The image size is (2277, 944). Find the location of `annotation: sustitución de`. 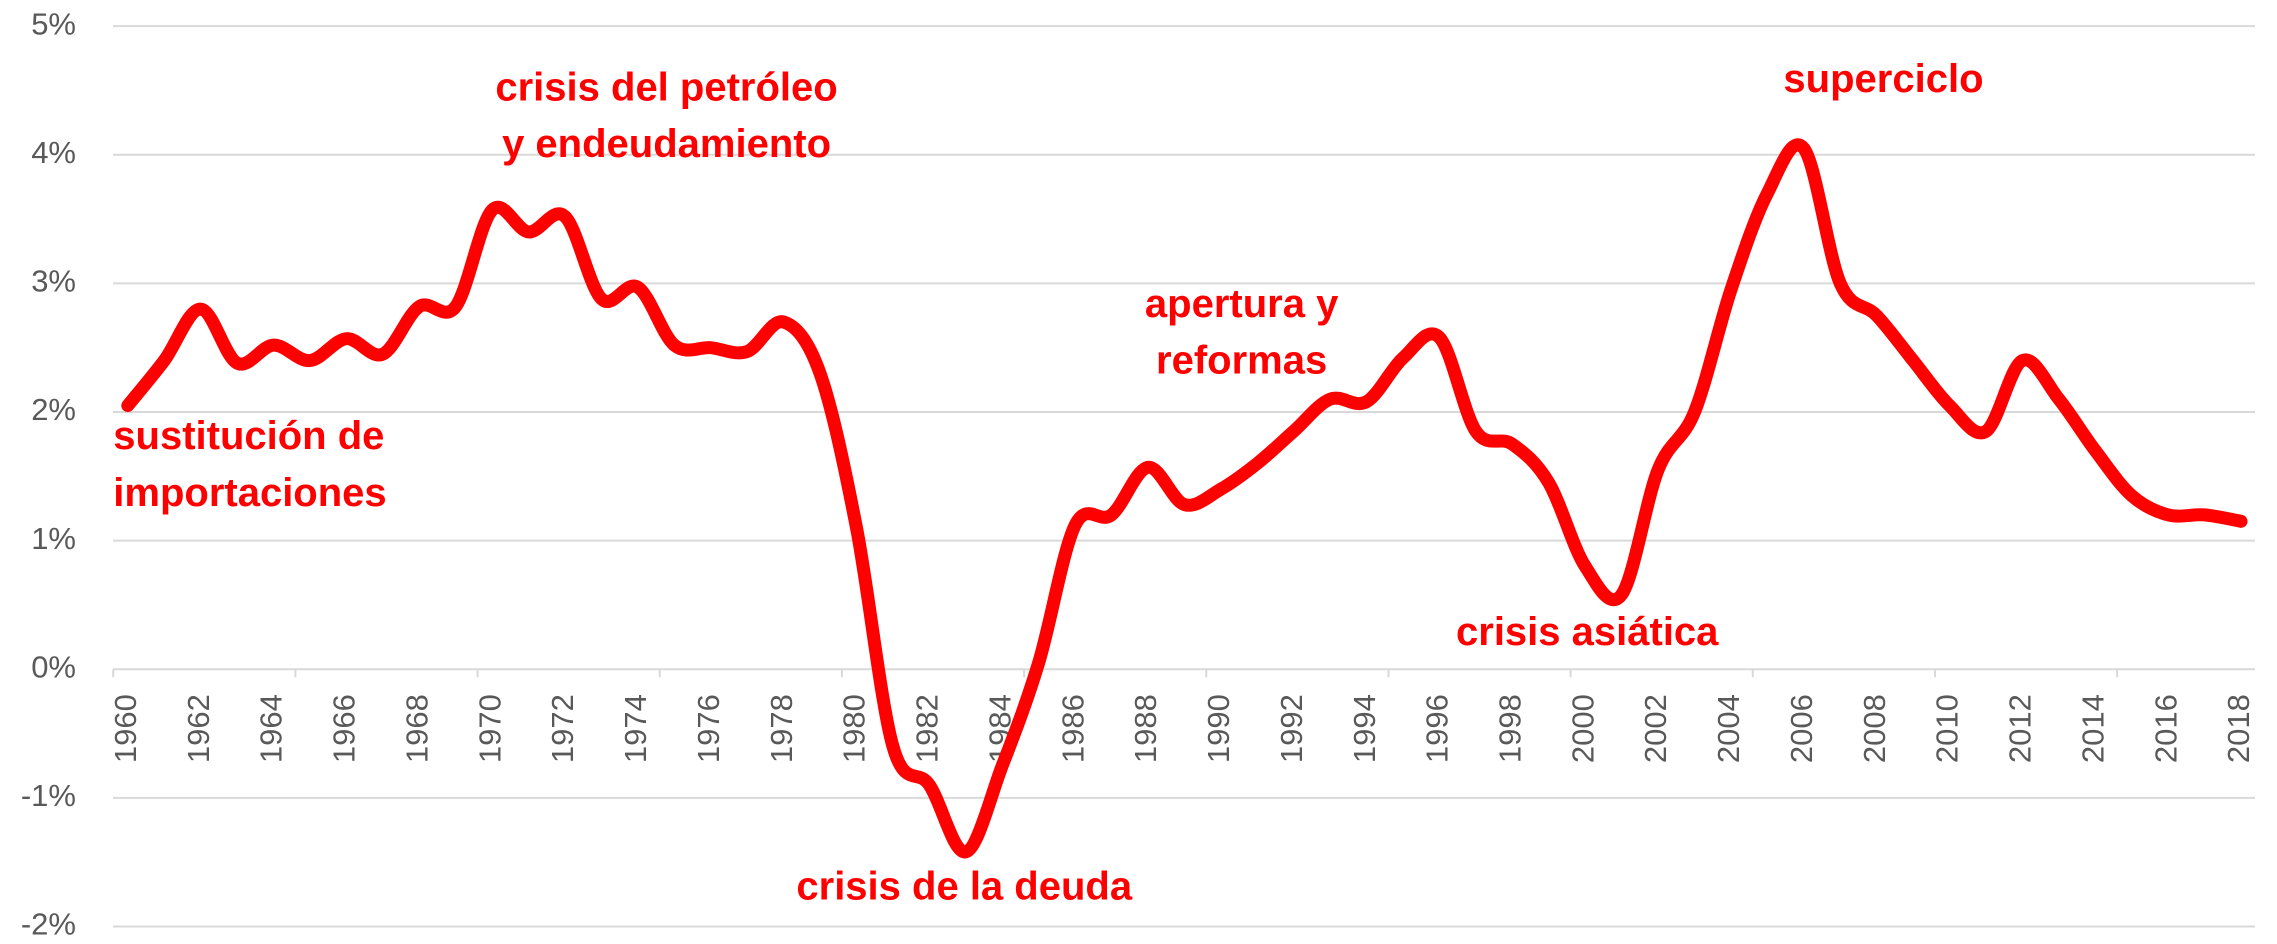

annotation: sustitución de is located at coordinates (248, 436).